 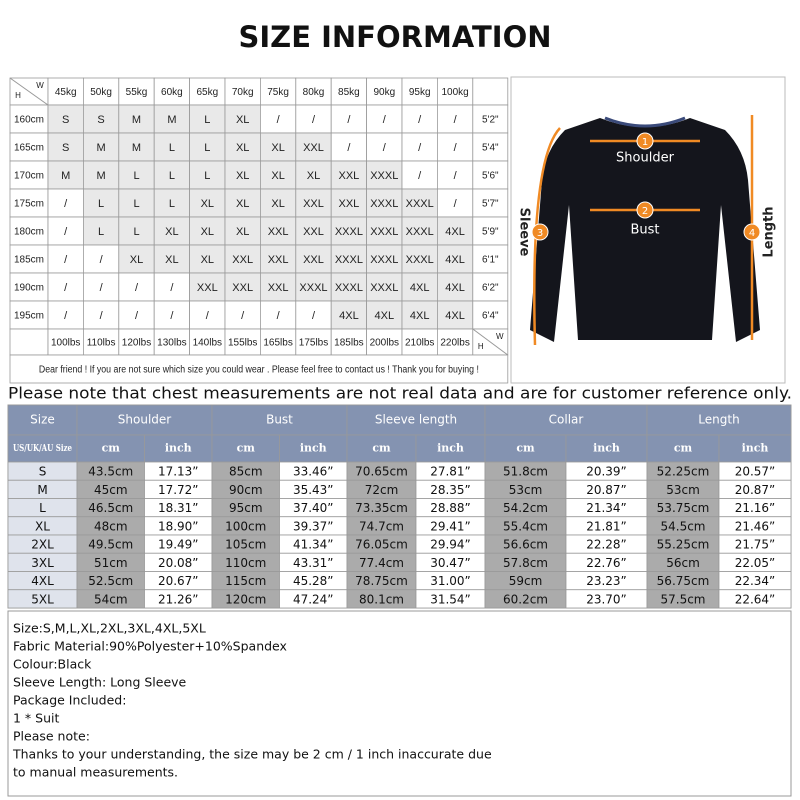 I want to click on height-label: 195cm, so click(x=29, y=316).